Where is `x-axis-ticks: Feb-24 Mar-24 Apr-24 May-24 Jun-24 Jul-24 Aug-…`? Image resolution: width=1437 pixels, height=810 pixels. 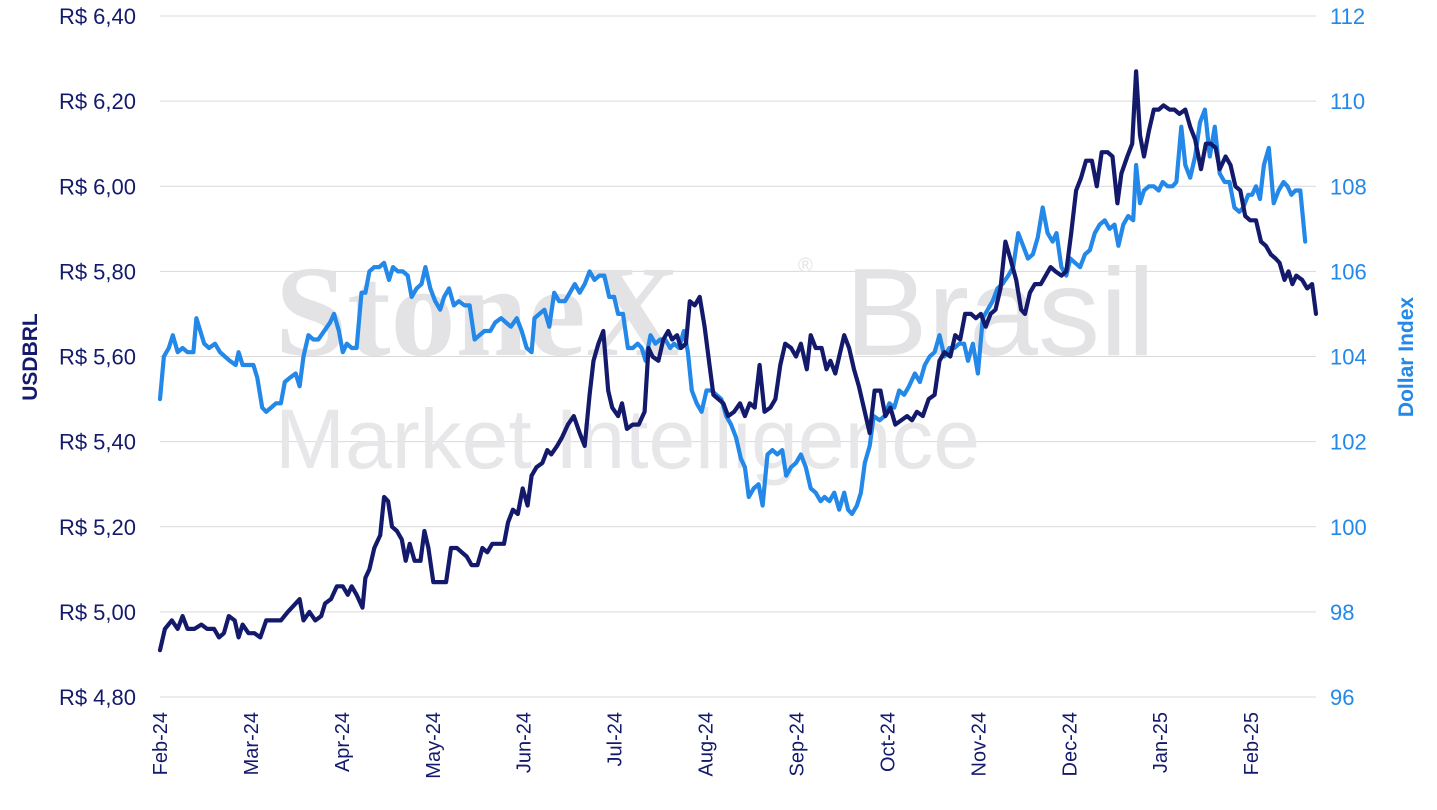 x-axis-ticks: Feb-24 Mar-24 Apr-24 May-24 Jun-24 Jul-24 Aug-… is located at coordinates (706, 745).